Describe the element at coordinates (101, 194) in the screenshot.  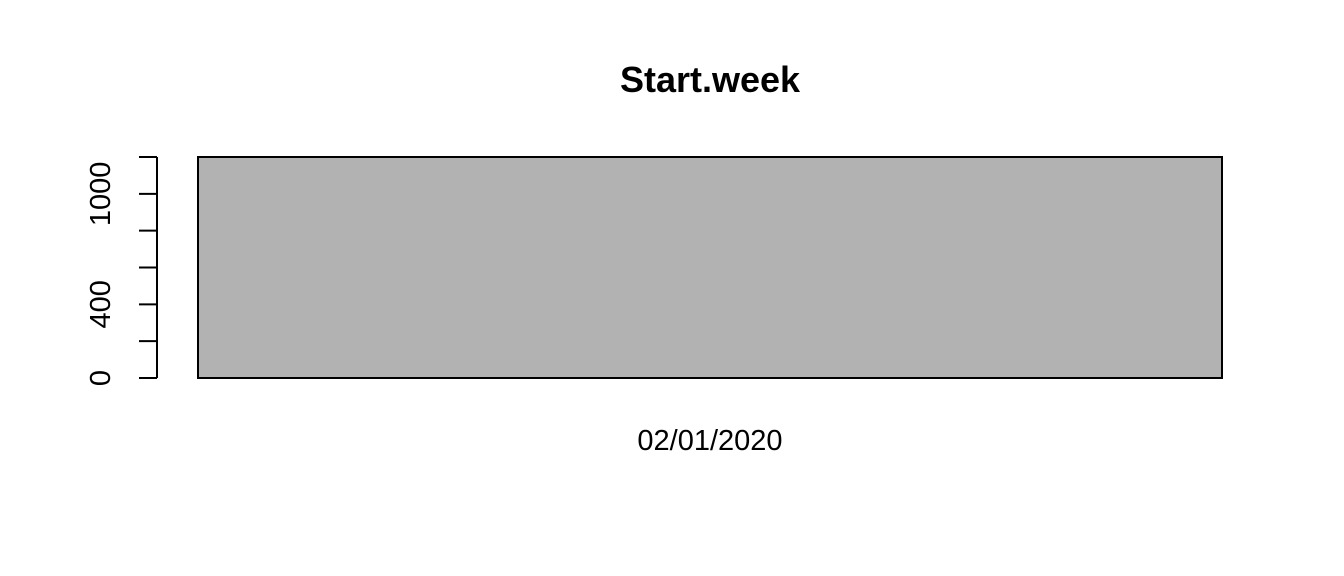
I see `y-tick-label: 1000` at that location.